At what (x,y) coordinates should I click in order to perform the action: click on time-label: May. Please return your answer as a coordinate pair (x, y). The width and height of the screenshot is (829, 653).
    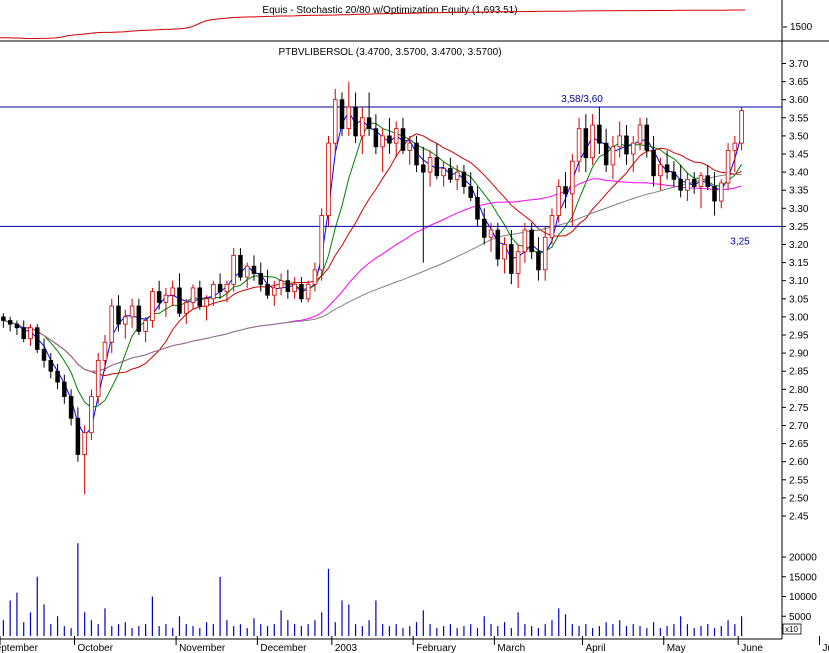
    Looking at the image, I should click on (676, 648).